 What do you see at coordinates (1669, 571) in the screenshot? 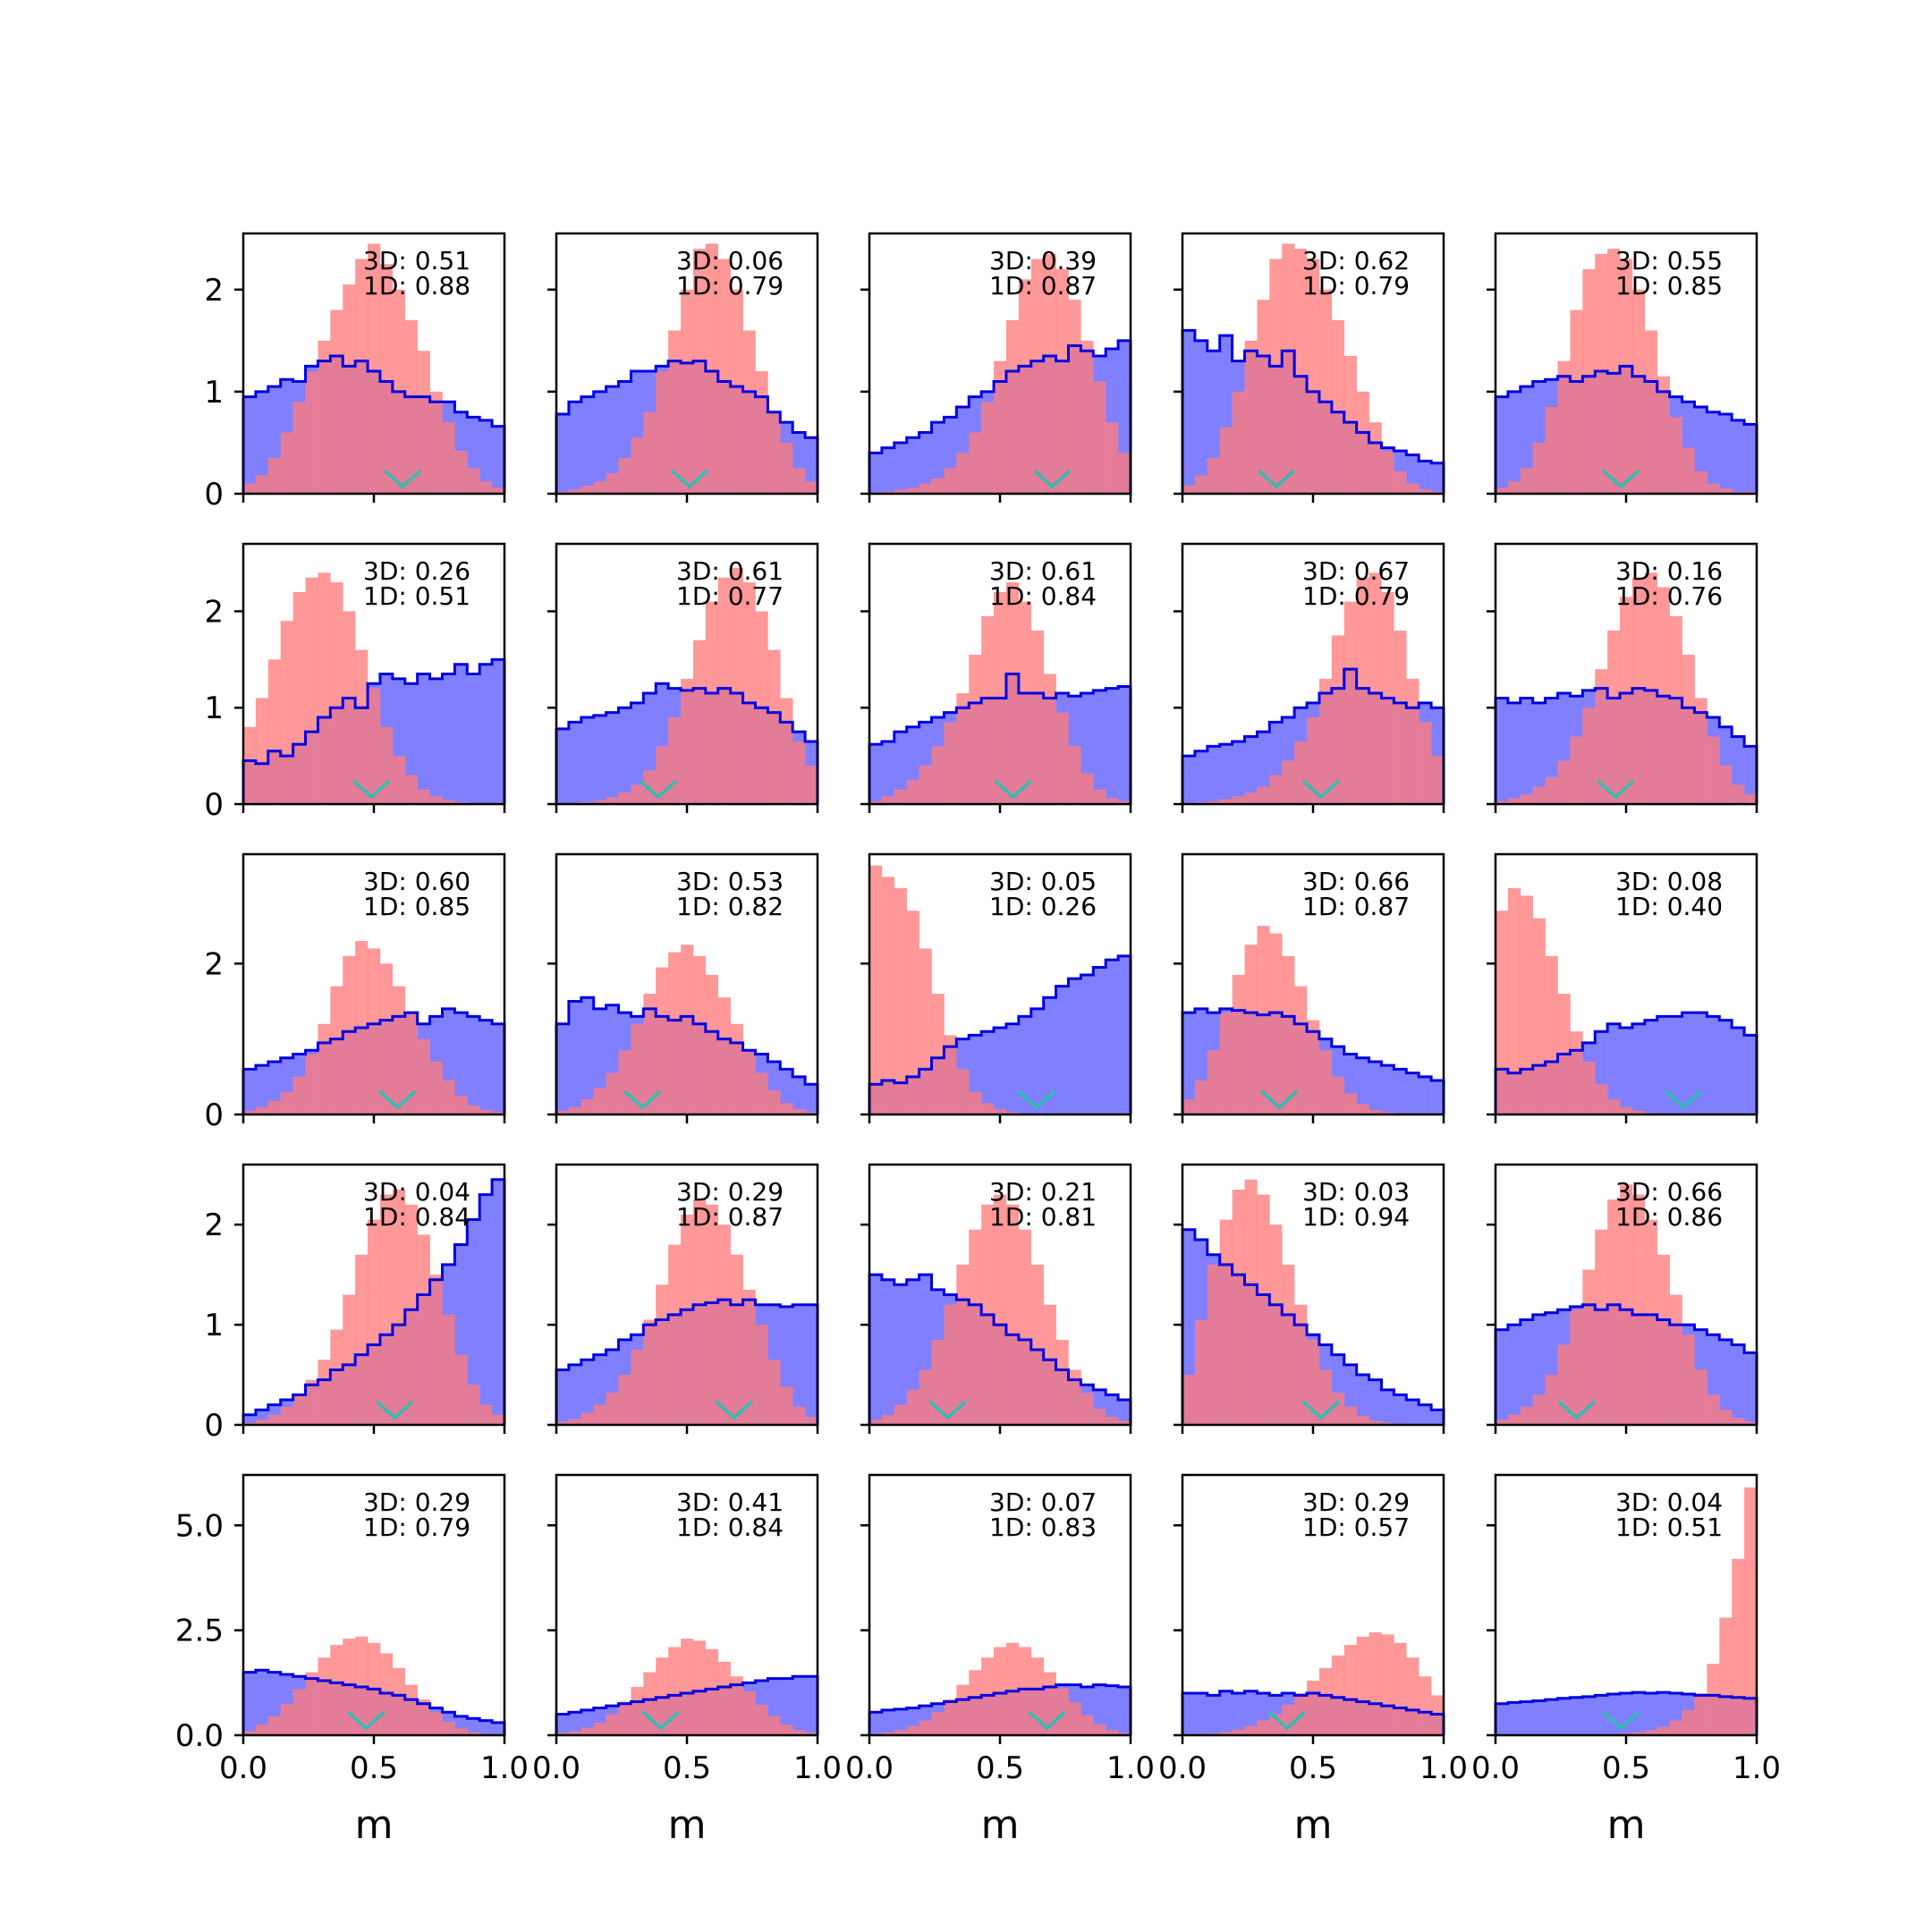
I see `annotation-3d: 3D: 0.16` at bounding box center [1669, 571].